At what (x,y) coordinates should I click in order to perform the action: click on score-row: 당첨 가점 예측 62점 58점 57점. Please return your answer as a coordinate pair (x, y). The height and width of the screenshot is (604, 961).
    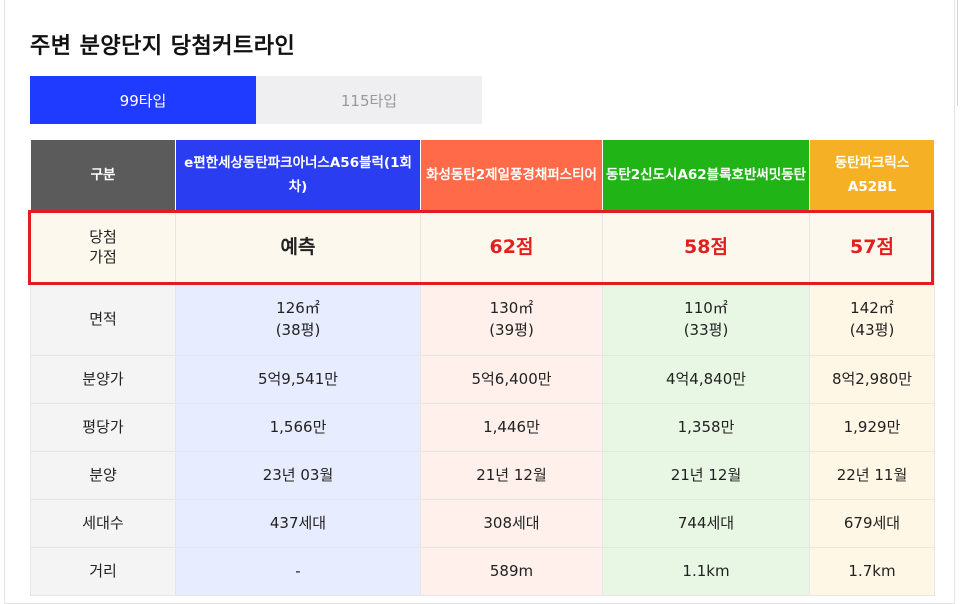
    Looking at the image, I should click on (482, 247).